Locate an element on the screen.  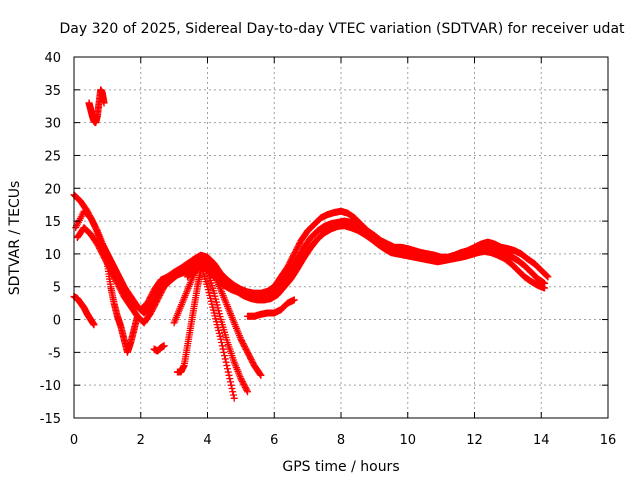
x-tick-label: 6 is located at coordinates (274, 440).